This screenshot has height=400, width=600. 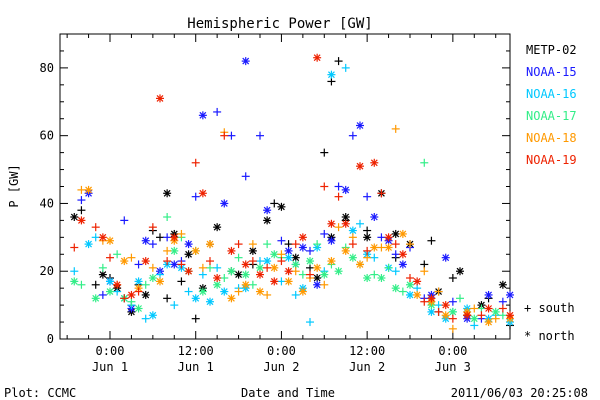 What do you see at coordinates (551, 138) in the screenshot?
I see `legend-entry-noaa-18: NOAA-18` at bounding box center [551, 138].